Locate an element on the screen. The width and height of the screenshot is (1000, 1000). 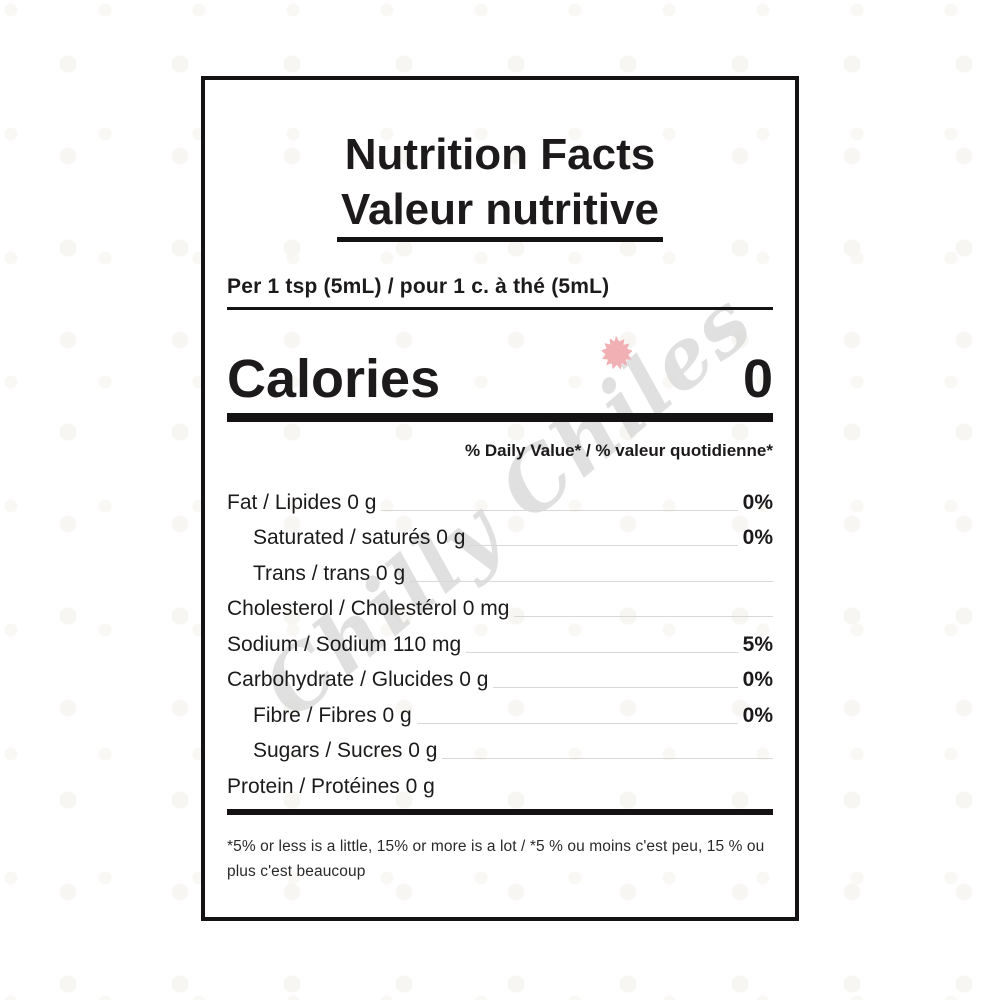
nutrient-row-saturated: Saturated / saturés 0 g 0% is located at coordinates (500, 534).